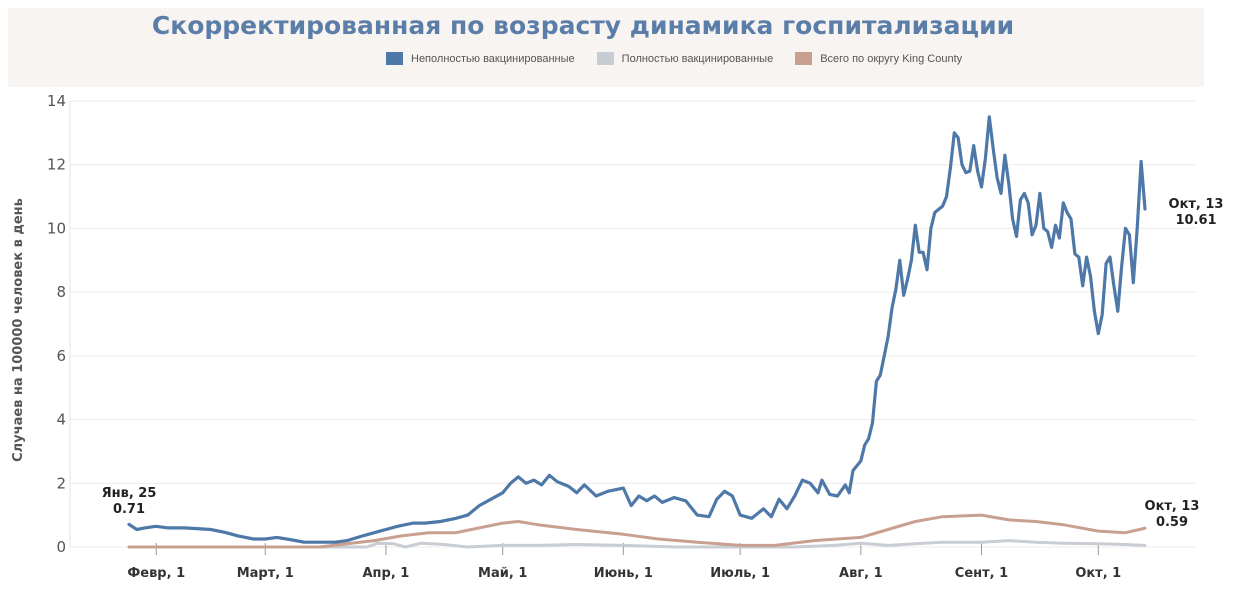  What do you see at coordinates (18, 330) in the screenshot?
I see `y-axis-label: Случаев на 100000 человек в день` at bounding box center [18, 330].